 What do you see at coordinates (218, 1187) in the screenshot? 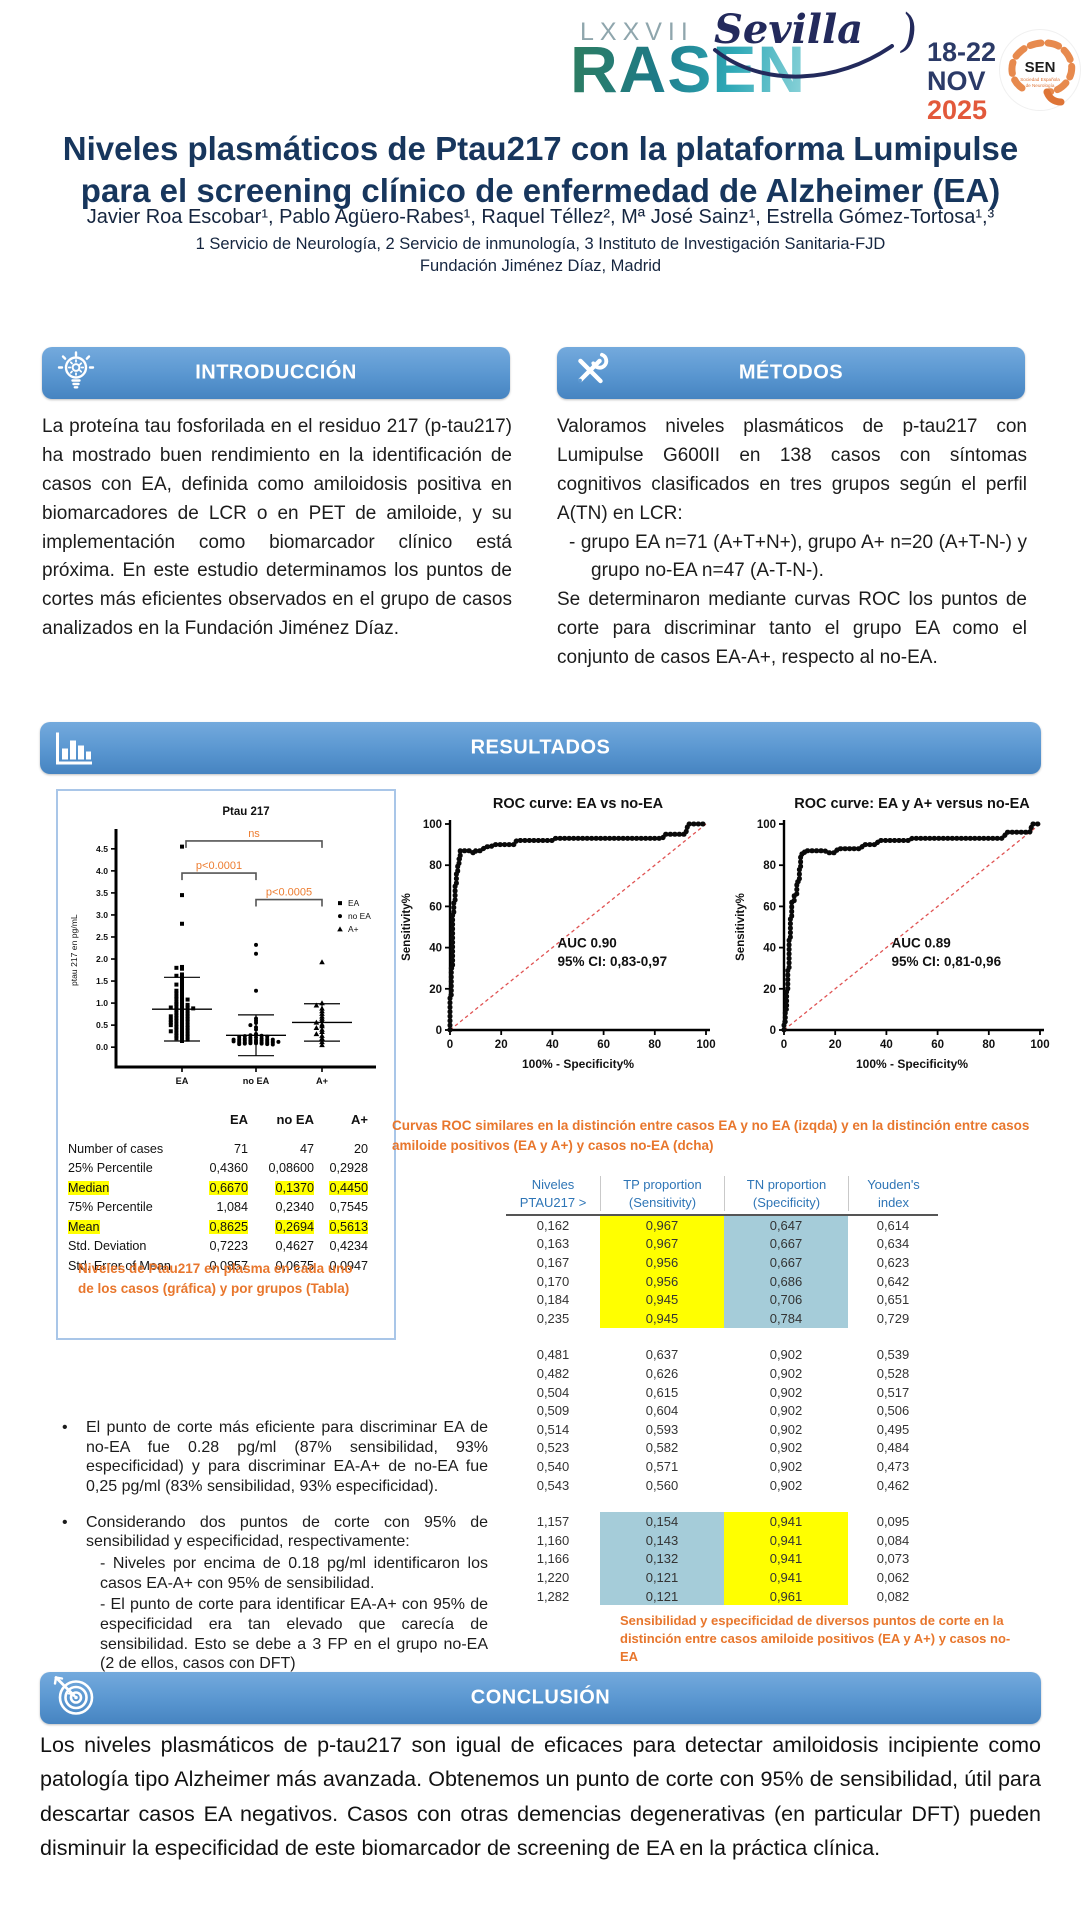
I see `stats-row: Median 0,6670 0,1370 0,4450` at bounding box center [218, 1187].